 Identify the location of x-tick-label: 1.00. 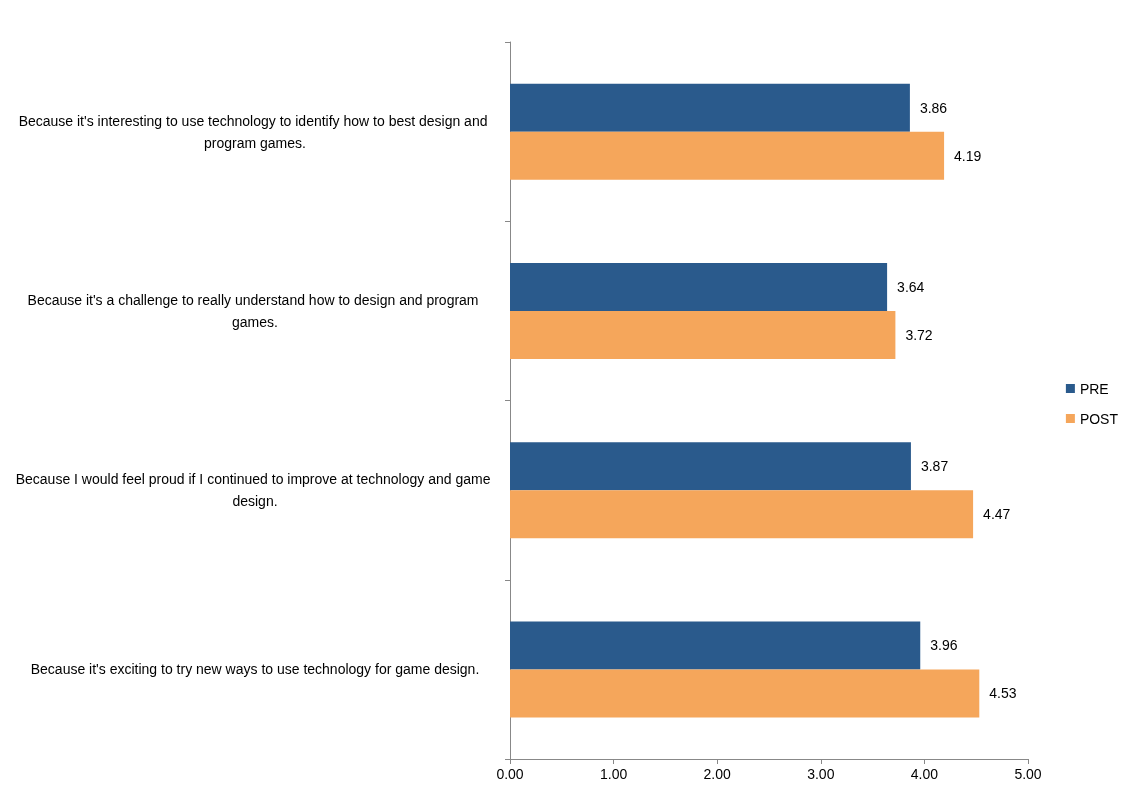
(613, 774).